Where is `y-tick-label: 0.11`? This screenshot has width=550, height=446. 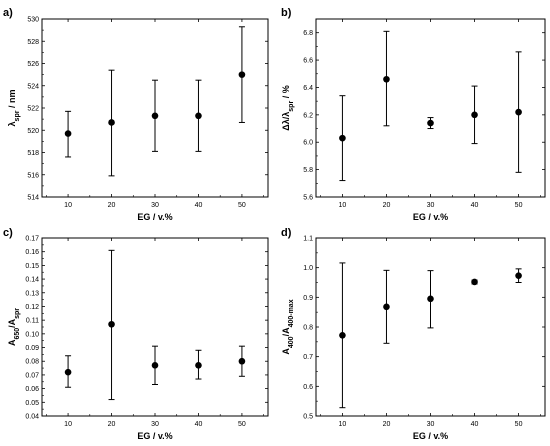
y-tick-label: 0.11 is located at coordinates (32, 321).